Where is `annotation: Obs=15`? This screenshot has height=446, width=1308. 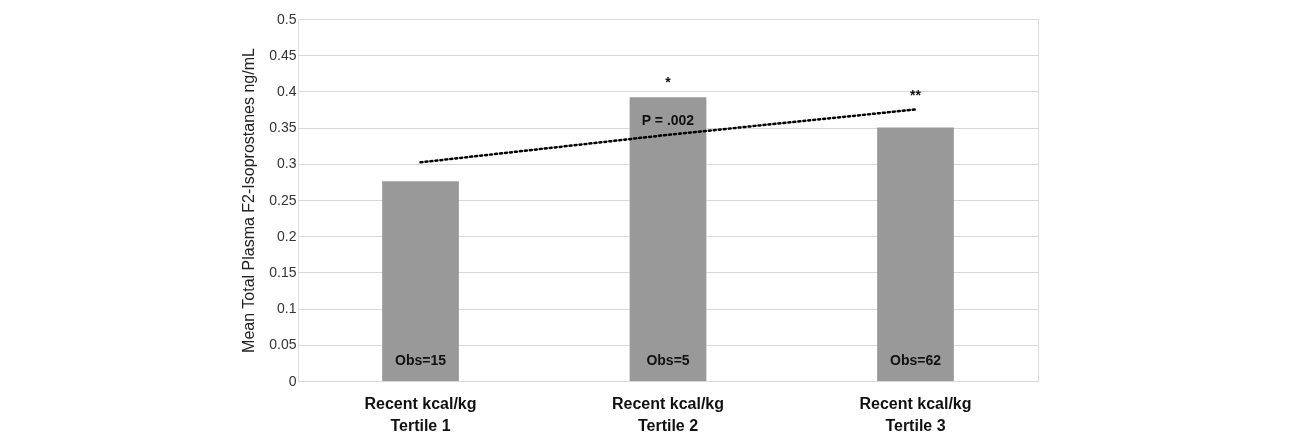 annotation: Obs=15 is located at coordinates (421, 360).